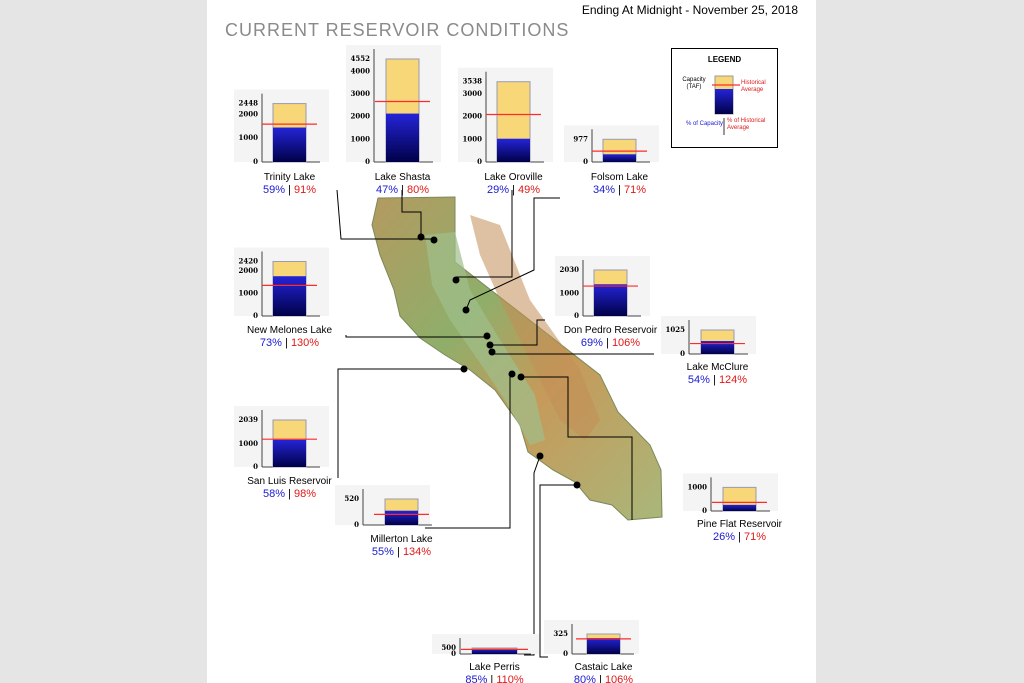  Describe the element at coordinates (492, 352) in the screenshot. I see `marker-lake-mcclure` at that location.